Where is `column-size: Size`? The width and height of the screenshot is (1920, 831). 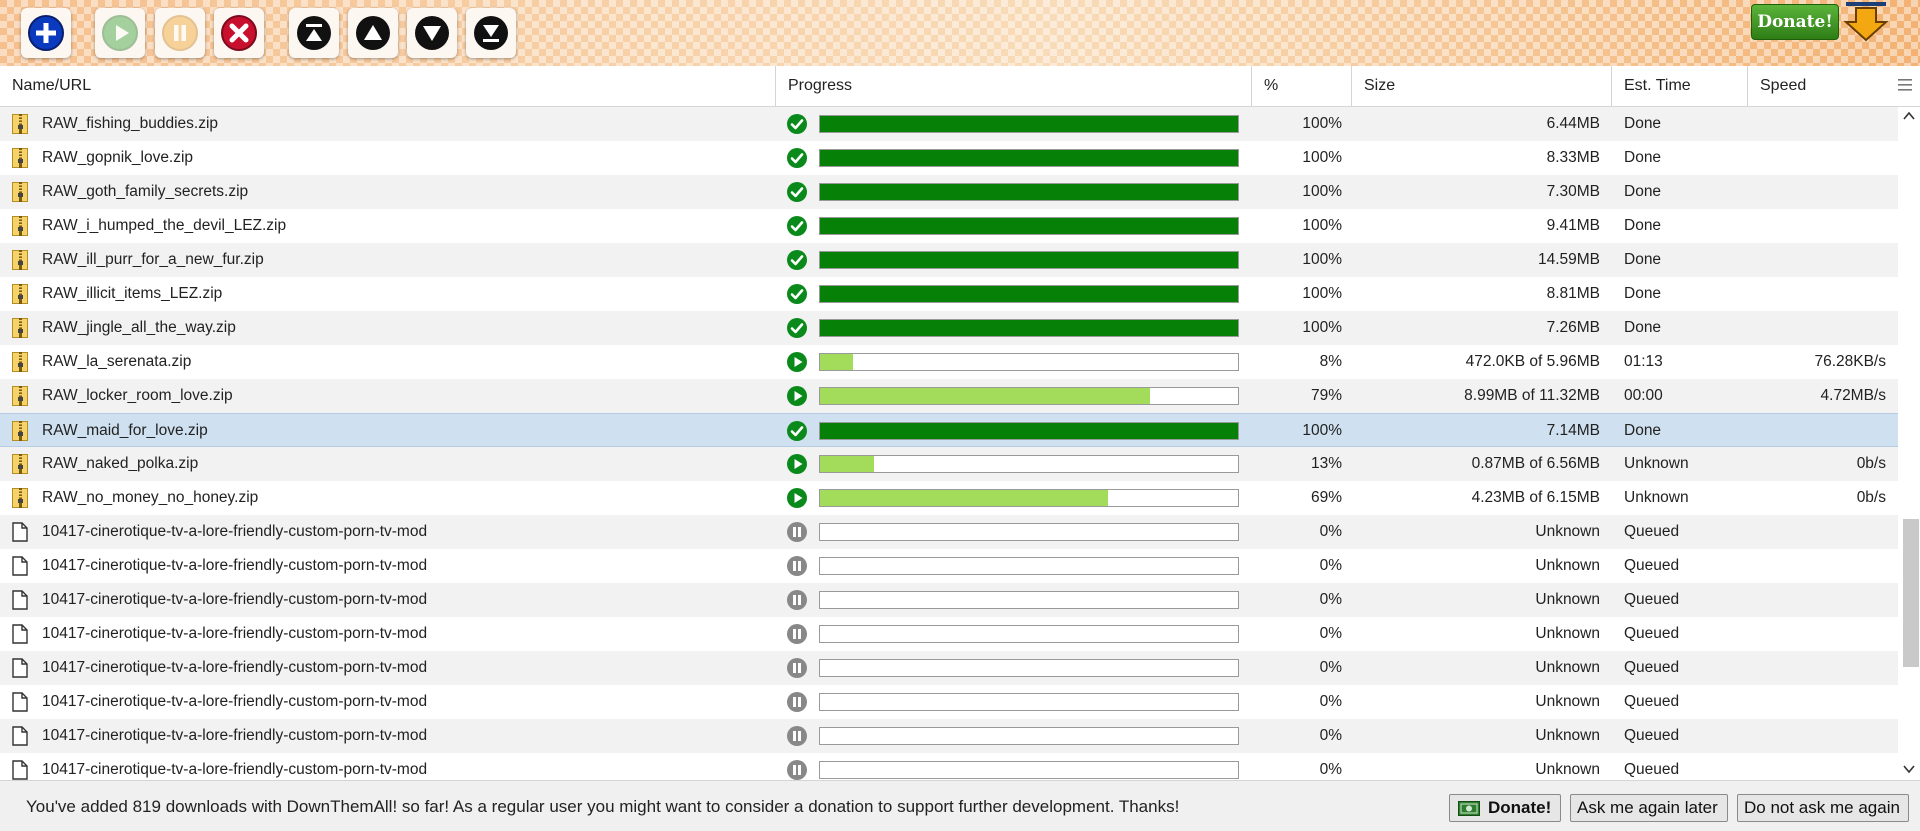
column-size: Size is located at coordinates (1482, 86).